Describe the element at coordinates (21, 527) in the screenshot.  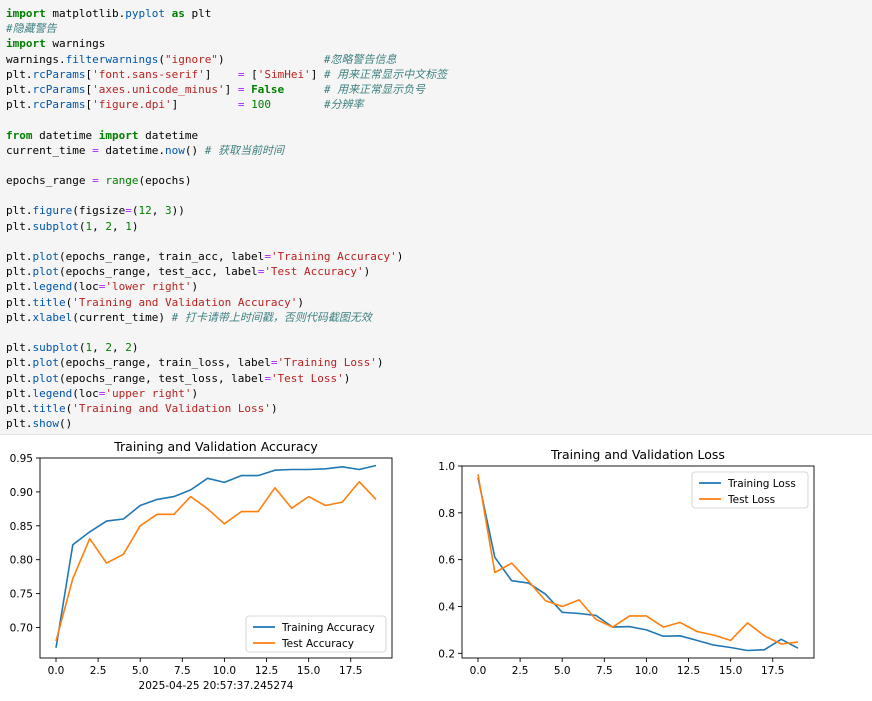
I see `y-tick-label: 0.85` at that location.